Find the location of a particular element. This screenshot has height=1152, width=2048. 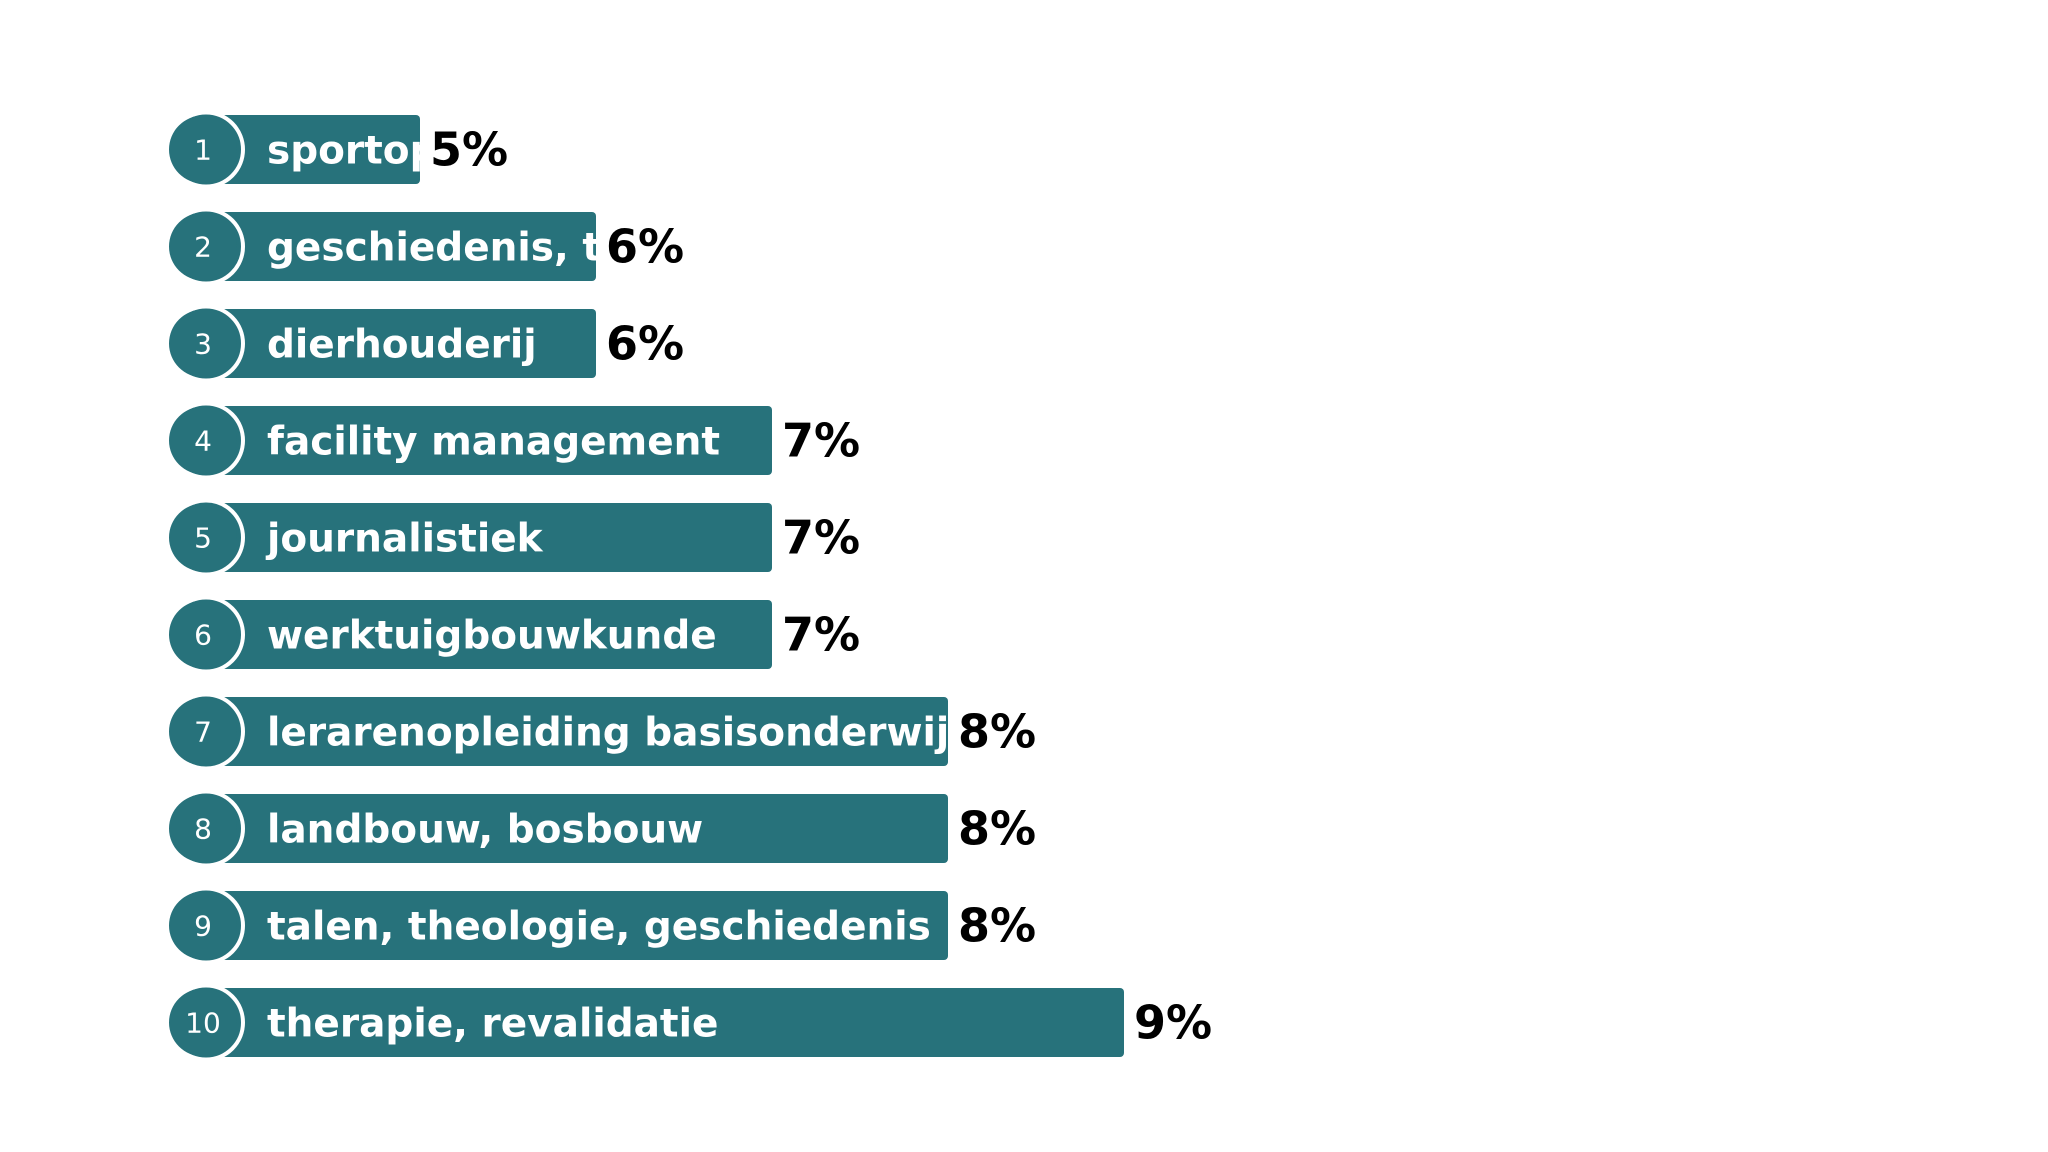

value-label: 5% is located at coordinates (469, 150).